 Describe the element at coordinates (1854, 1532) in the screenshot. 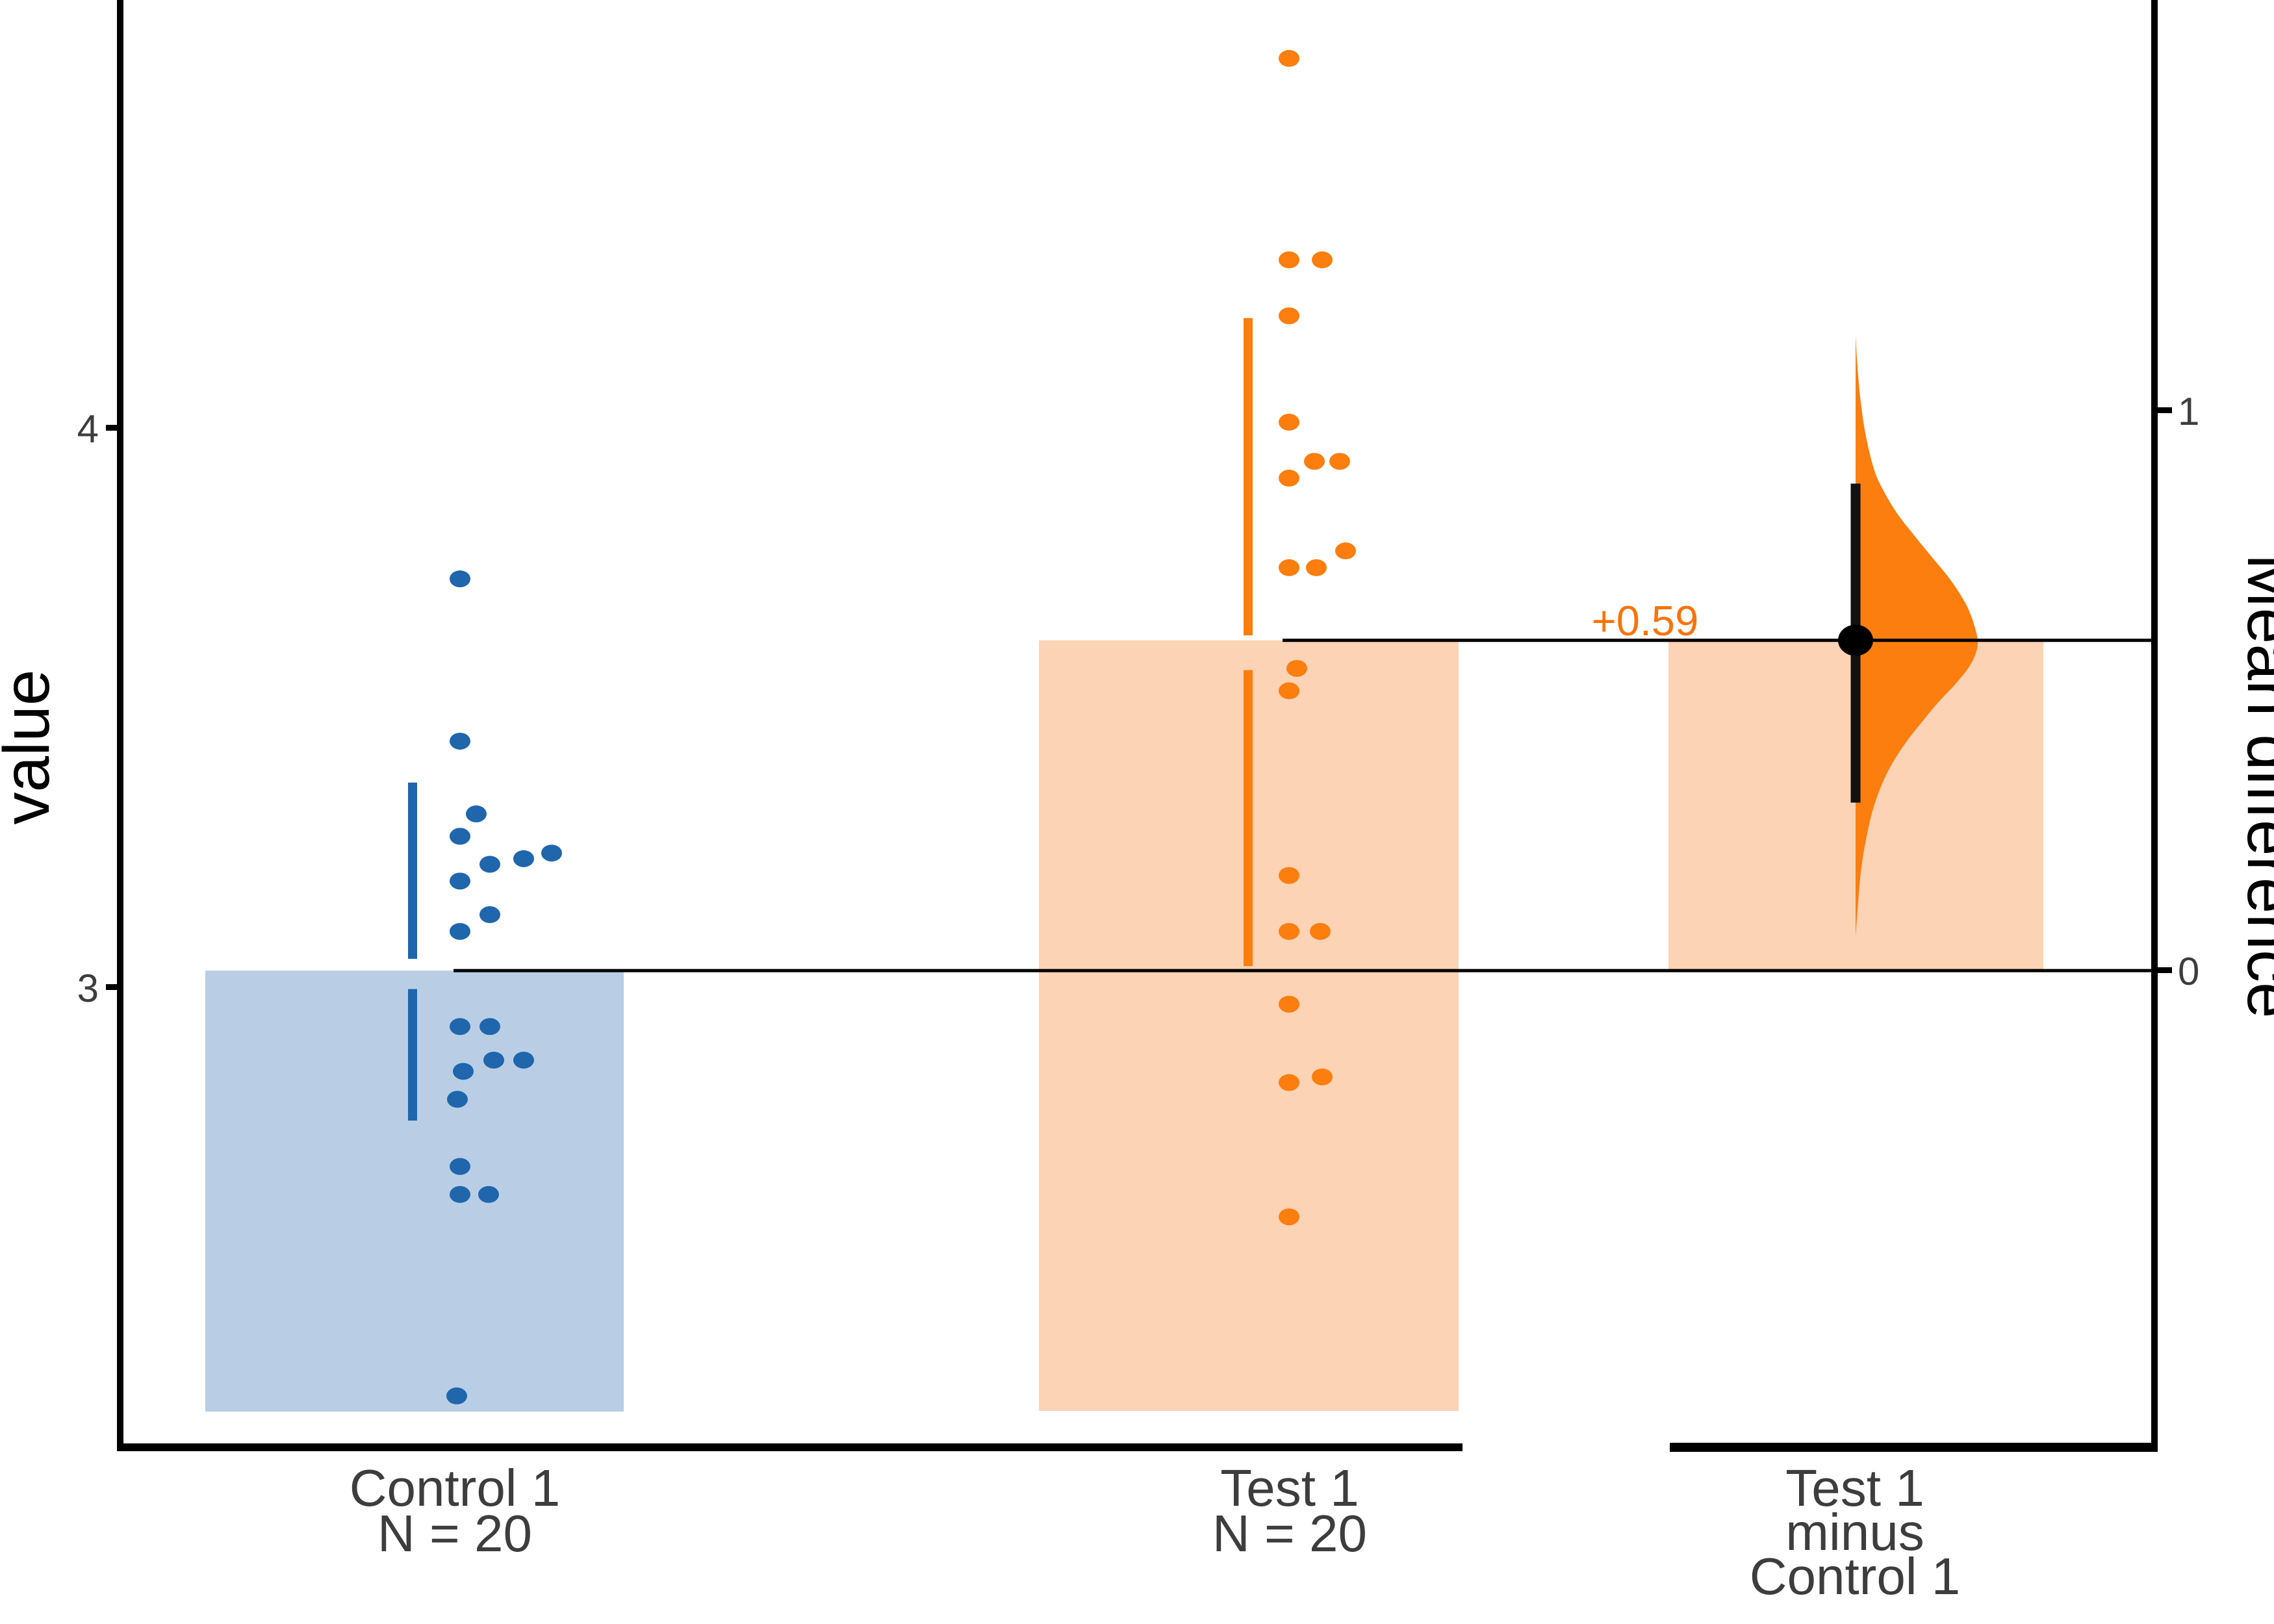

I see `difference-label-line2: minus` at that location.